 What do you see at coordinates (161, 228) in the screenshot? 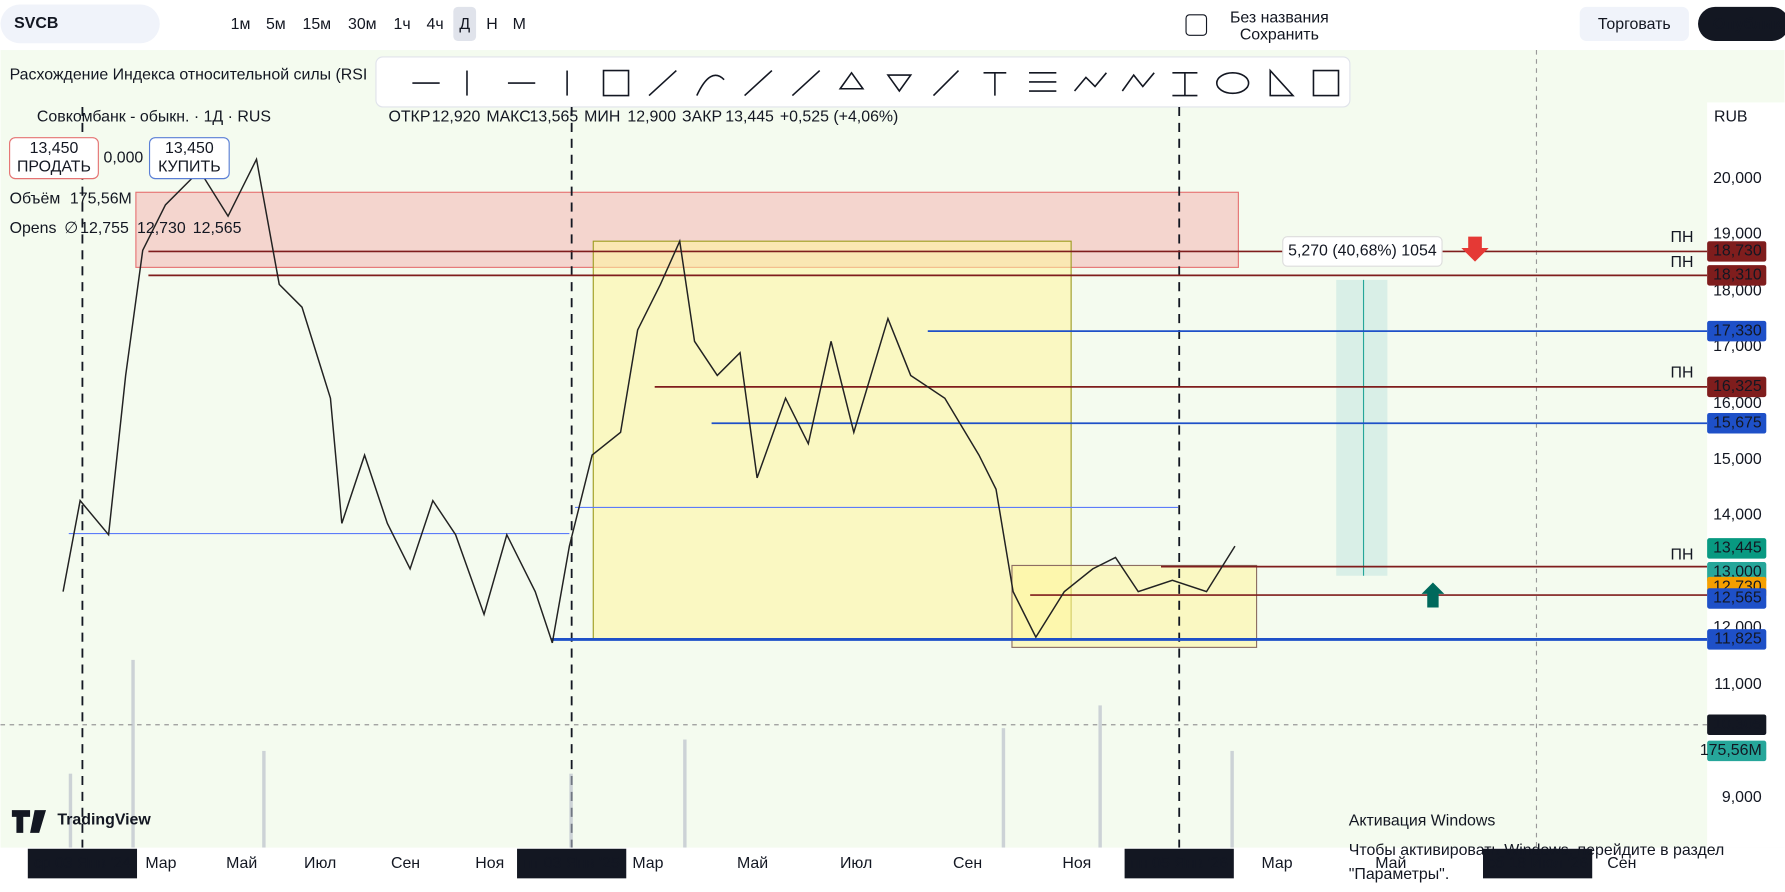
I see `opens-value: 12,730` at bounding box center [161, 228].